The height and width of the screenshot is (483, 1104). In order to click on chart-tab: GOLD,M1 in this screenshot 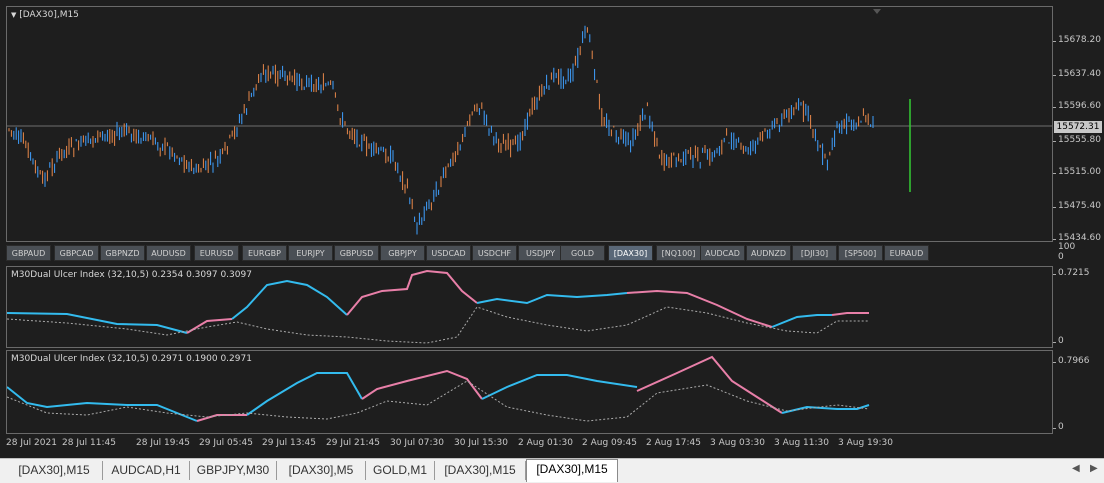, I will do `click(400, 470)`.